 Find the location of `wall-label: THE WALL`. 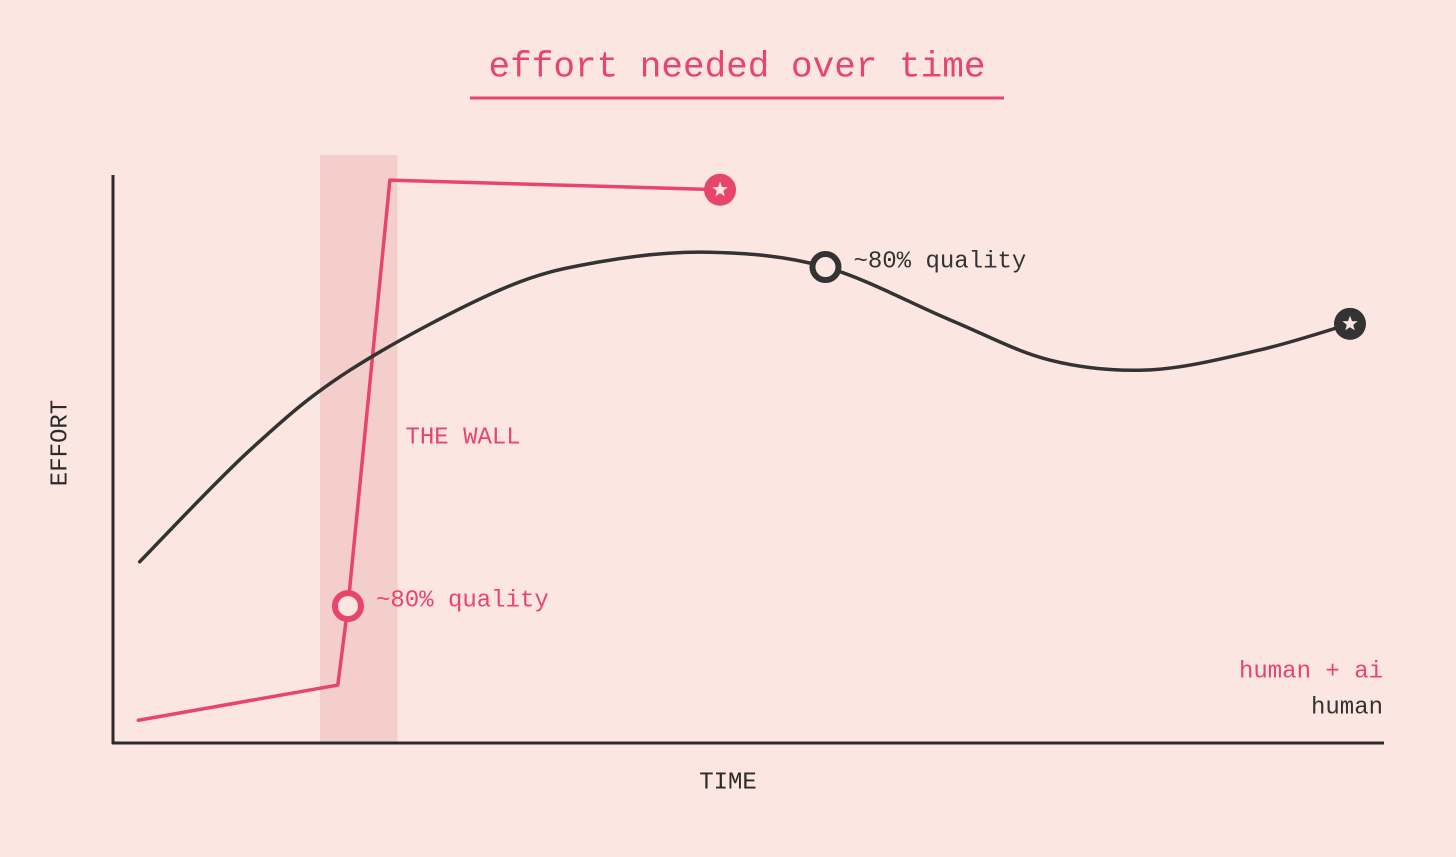

wall-label: THE WALL is located at coordinates (462, 437).